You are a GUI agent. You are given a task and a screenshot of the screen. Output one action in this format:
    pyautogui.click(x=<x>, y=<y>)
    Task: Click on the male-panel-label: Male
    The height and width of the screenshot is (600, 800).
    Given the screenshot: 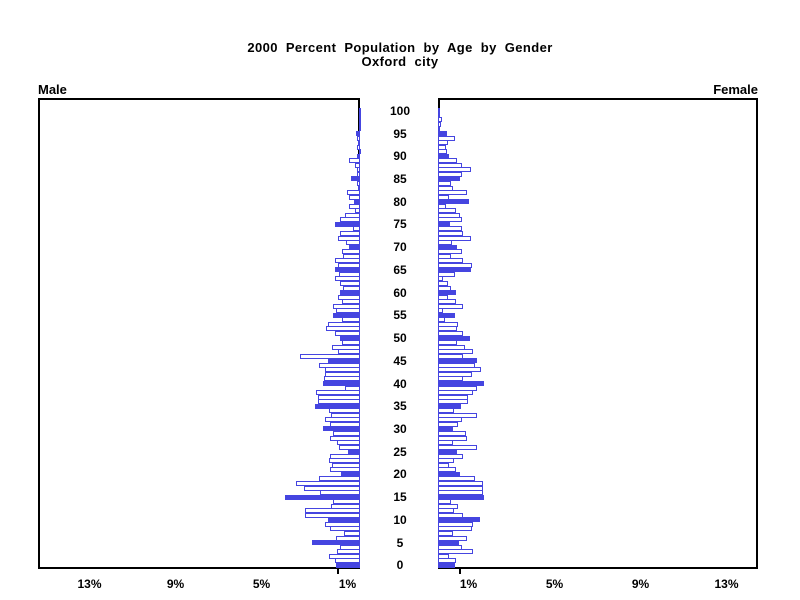 What is the action you would take?
    pyautogui.click(x=52, y=89)
    